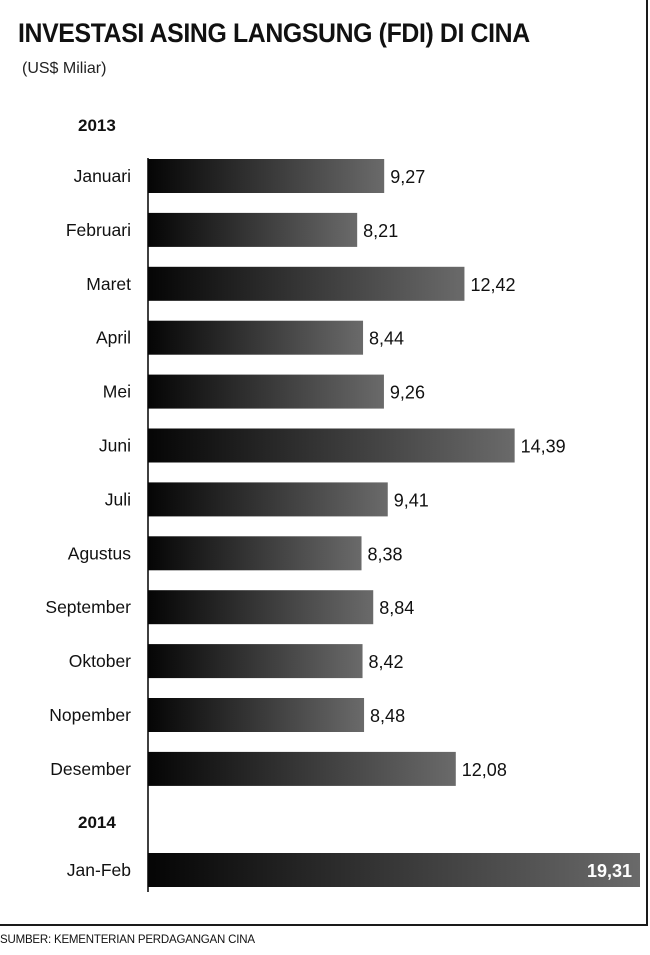 This screenshot has height=955, width=650. Describe the element at coordinates (64, 68) in the screenshot. I see `chart-subtitle: (US$ Miliar)` at that location.